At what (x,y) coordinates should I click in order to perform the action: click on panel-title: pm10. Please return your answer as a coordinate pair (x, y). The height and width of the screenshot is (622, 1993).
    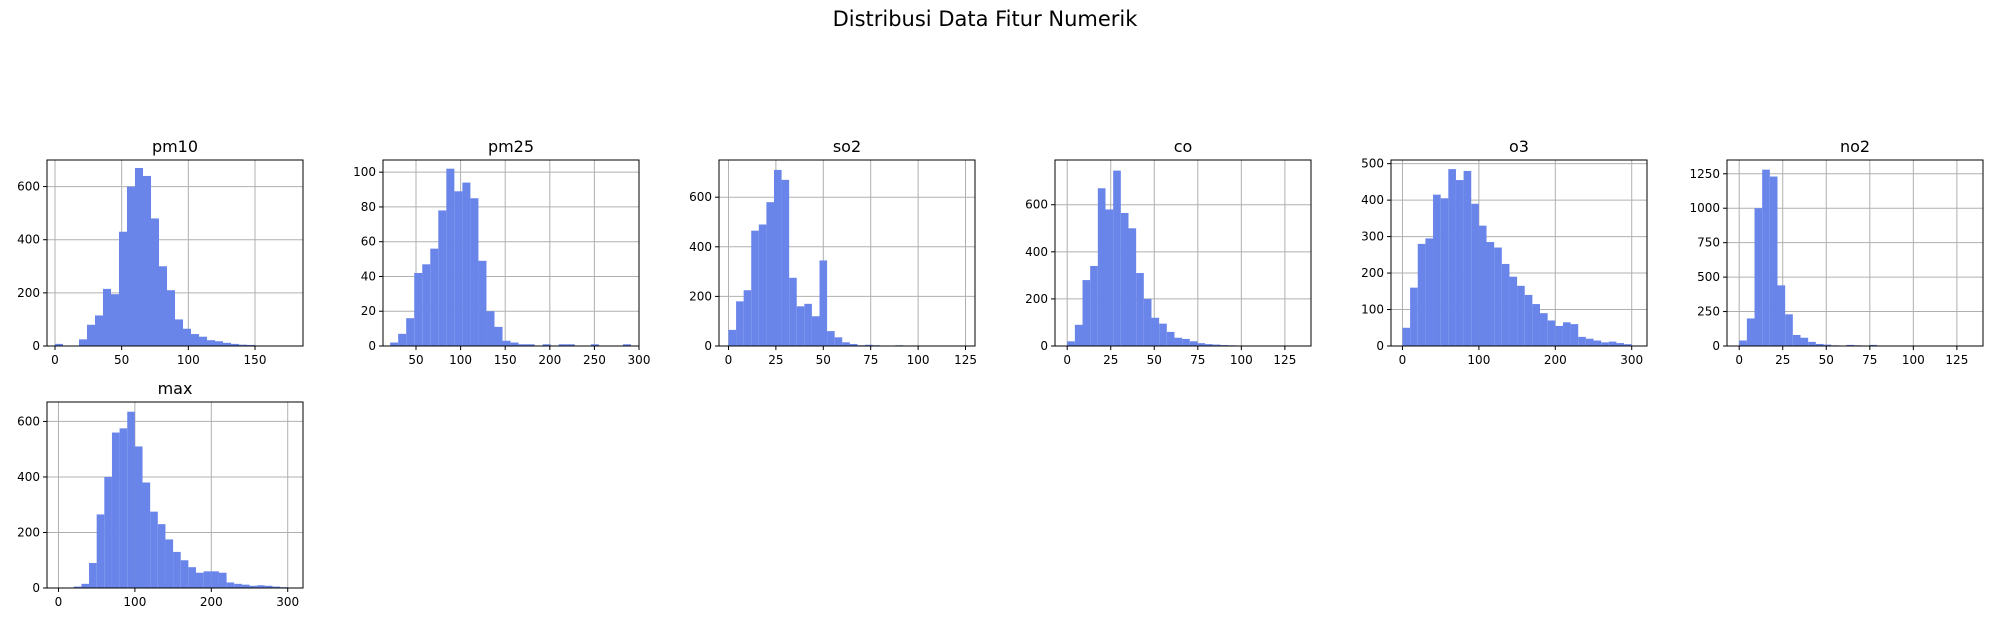
    Looking at the image, I should click on (175, 146).